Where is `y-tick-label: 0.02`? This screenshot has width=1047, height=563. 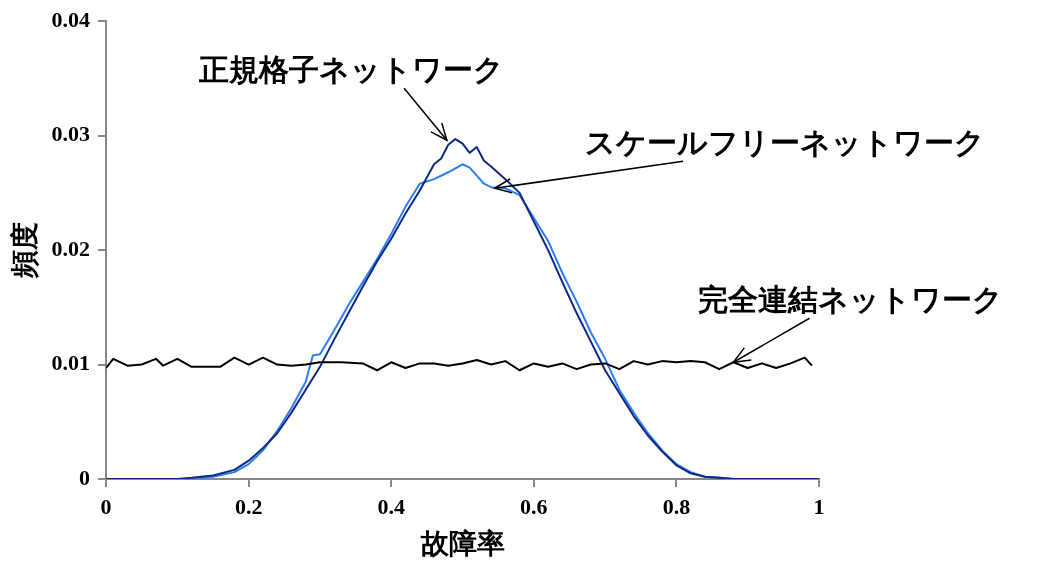
y-tick-label: 0.02 is located at coordinates (71, 248).